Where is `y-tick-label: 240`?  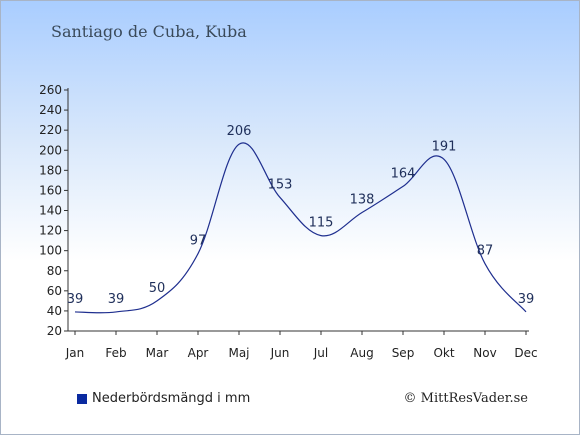 y-tick-label: 240 is located at coordinates (50, 110).